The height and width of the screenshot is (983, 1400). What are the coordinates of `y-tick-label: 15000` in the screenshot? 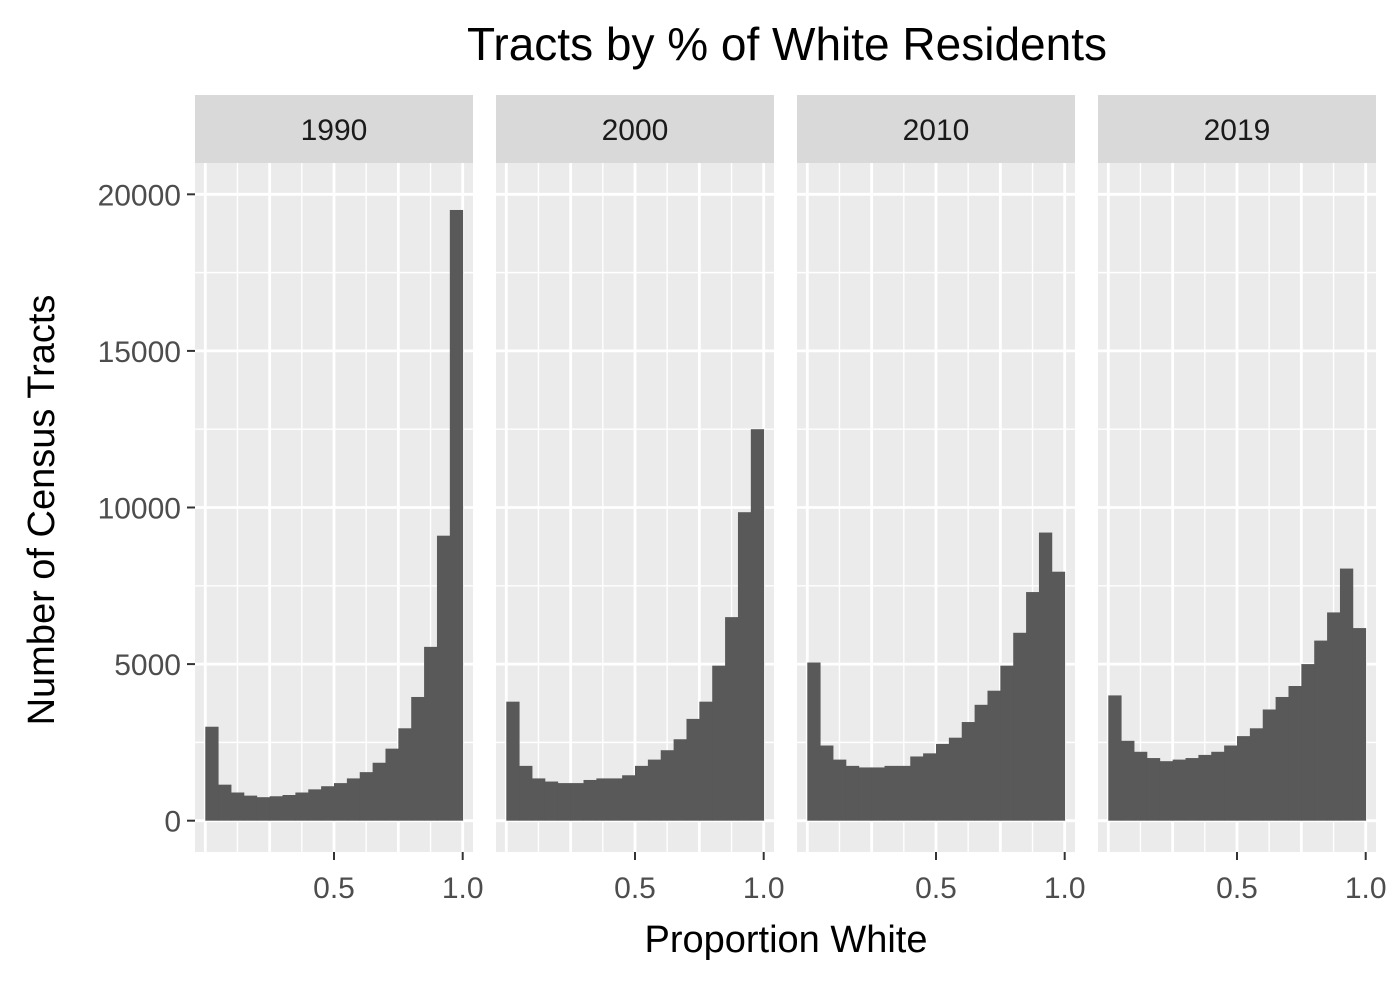 It's located at (139, 352).